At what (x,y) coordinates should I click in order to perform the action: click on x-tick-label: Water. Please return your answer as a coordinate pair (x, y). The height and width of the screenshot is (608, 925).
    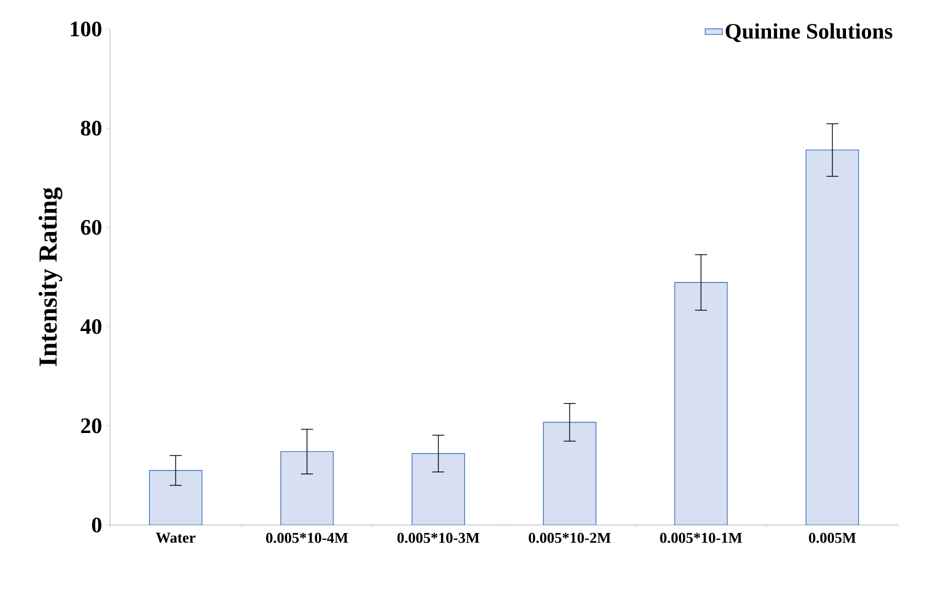
    Looking at the image, I should click on (176, 537).